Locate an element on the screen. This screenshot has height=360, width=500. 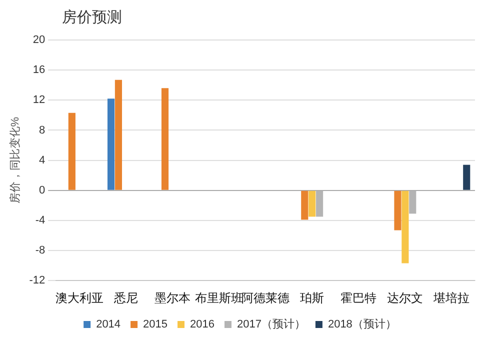
x-tick-label: 堪培拉 is located at coordinates (451, 298).